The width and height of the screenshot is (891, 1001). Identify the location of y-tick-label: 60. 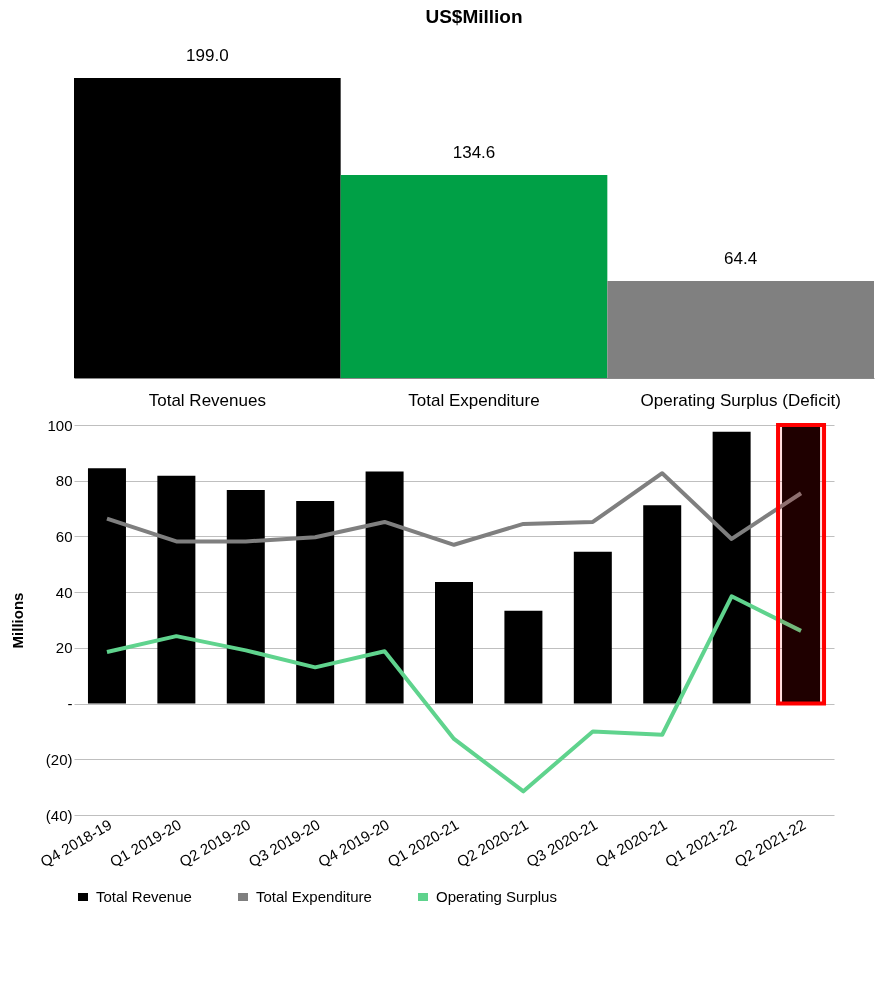
(64, 536).